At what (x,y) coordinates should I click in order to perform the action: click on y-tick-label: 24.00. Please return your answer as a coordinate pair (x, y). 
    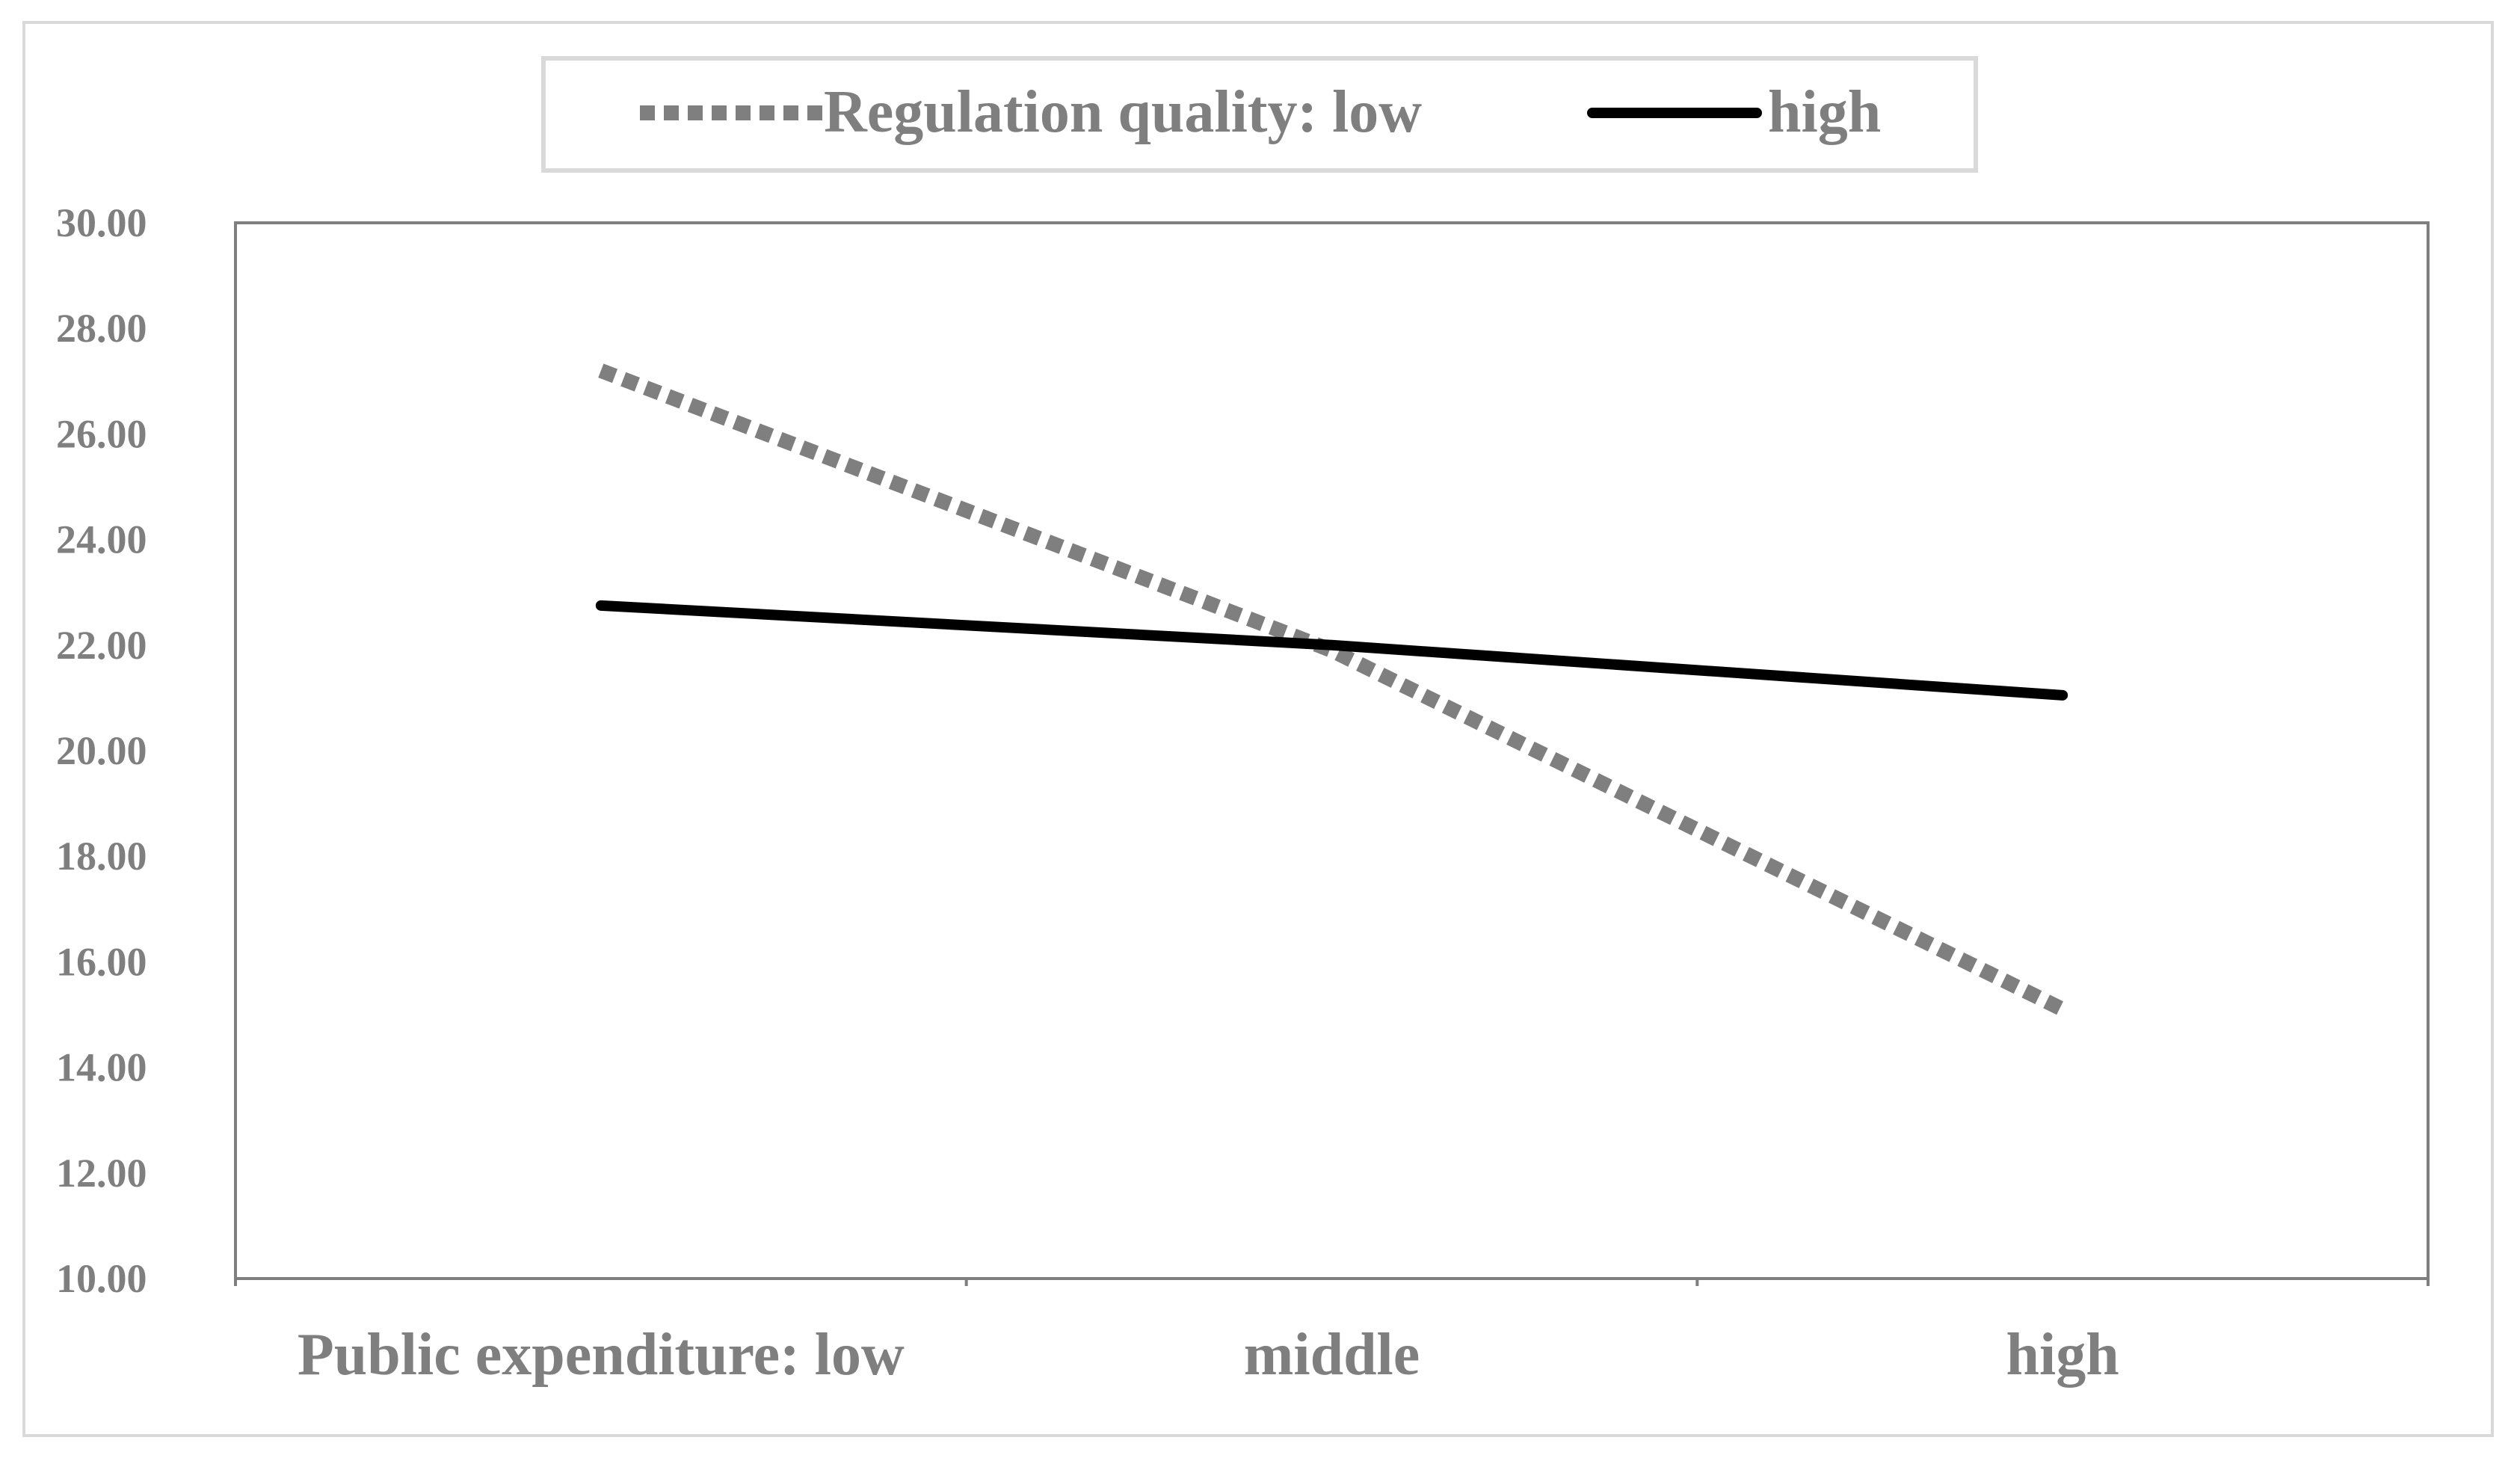
    Looking at the image, I should click on (101, 540).